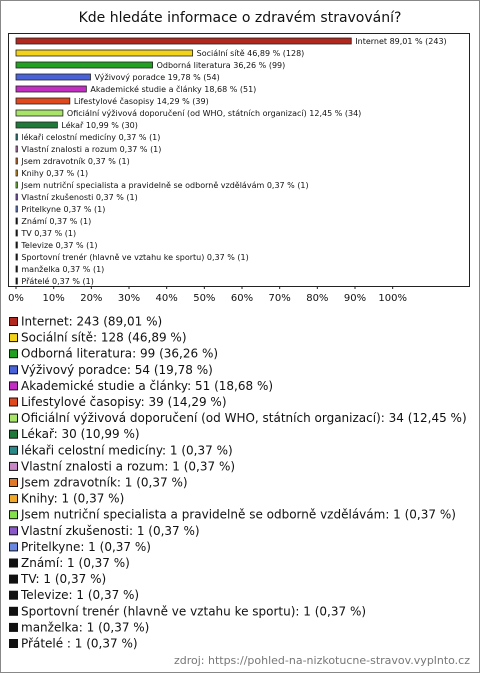 The width and height of the screenshot is (480, 677). I want to click on category-label: Lékař, so click(72, 125).